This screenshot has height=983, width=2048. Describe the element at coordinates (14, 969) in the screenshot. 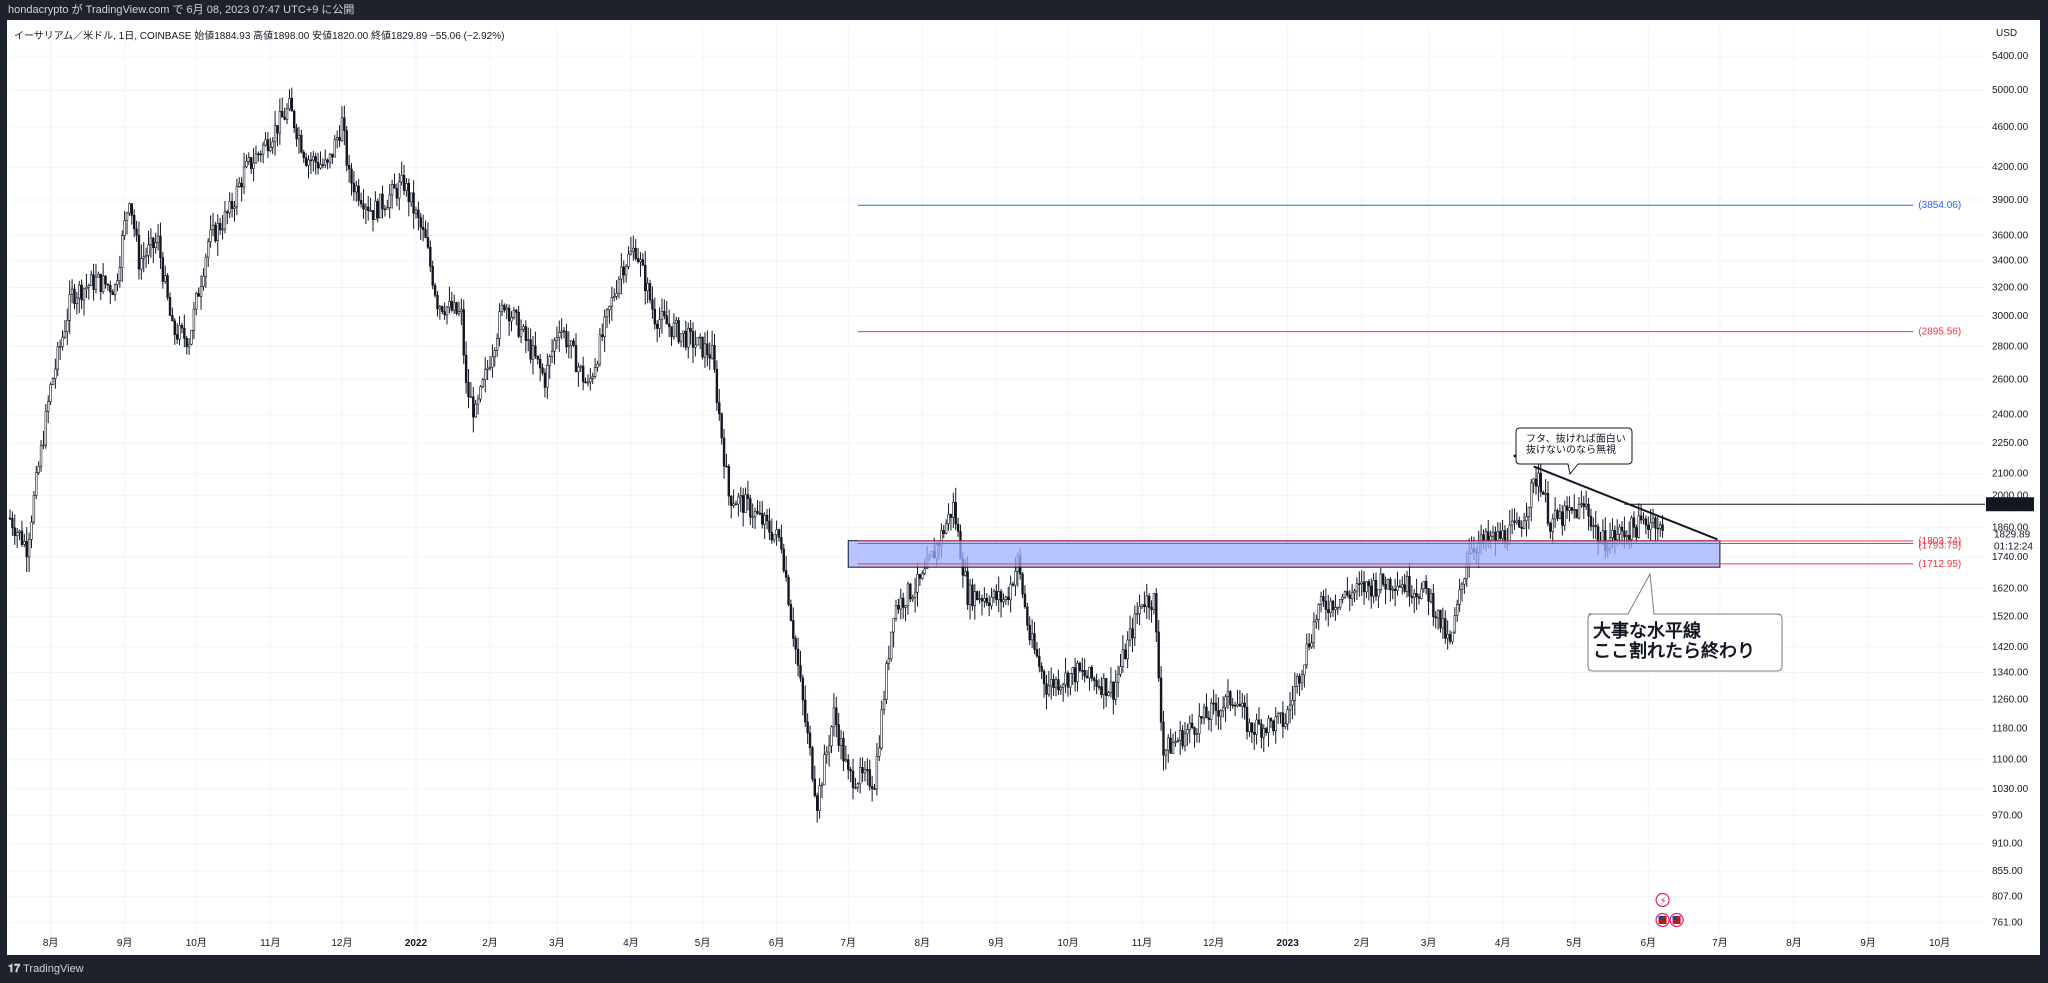

I see `tradingview-logo-icon: 𝟏𝟕` at that location.